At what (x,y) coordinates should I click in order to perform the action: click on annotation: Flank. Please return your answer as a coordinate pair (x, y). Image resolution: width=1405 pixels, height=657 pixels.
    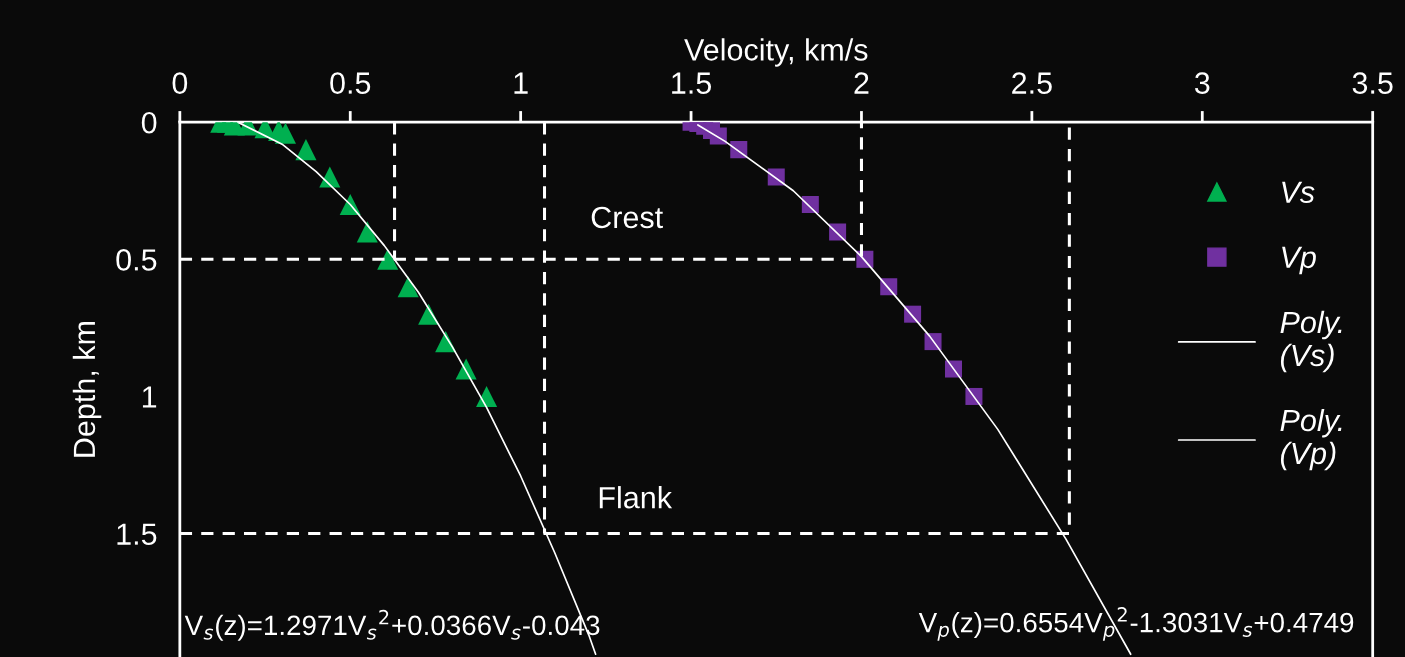
    Looking at the image, I should click on (636, 497).